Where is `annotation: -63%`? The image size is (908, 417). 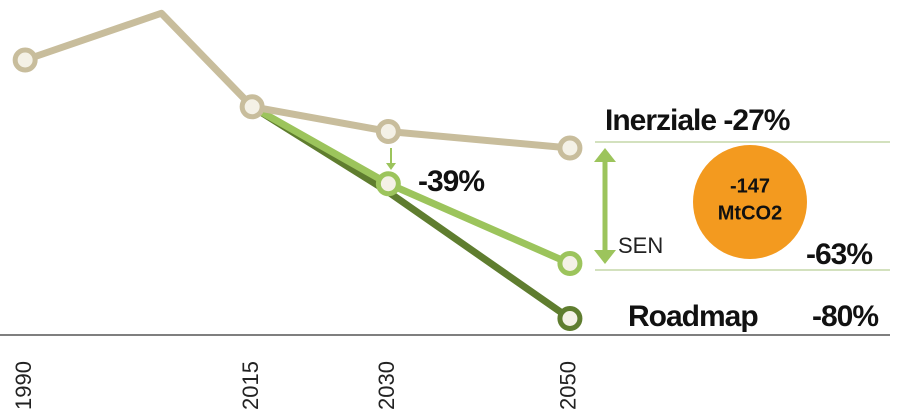 annotation: -63% is located at coordinates (839, 254).